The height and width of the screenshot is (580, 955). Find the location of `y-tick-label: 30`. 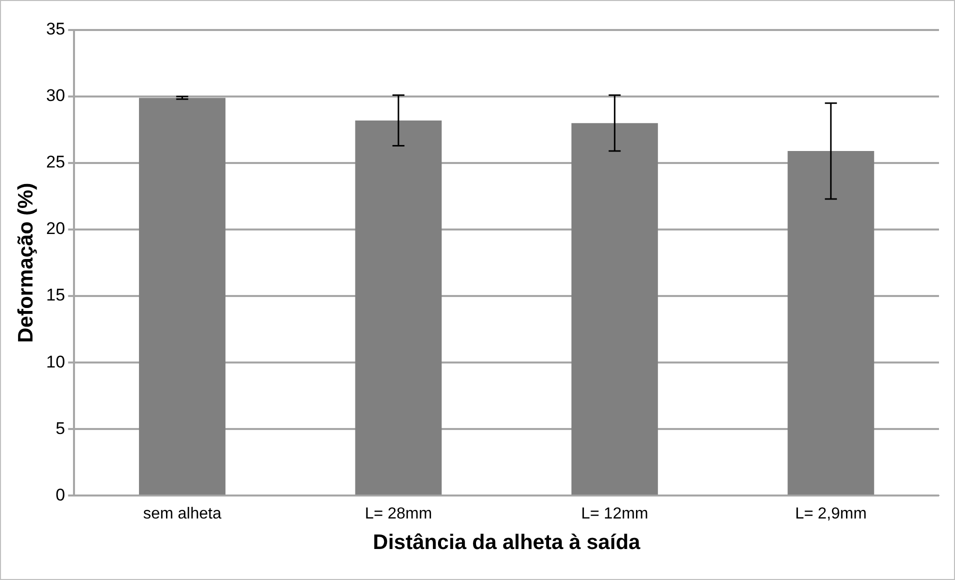

y-tick-label: 30 is located at coordinates (56, 96).